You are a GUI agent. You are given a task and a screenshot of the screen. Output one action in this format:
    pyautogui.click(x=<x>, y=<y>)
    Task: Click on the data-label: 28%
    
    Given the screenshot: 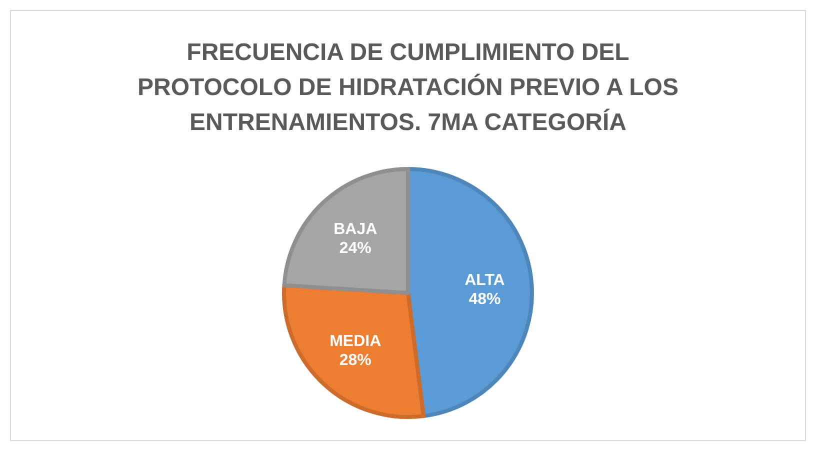 What is the action you would take?
    pyautogui.click(x=355, y=361)
    